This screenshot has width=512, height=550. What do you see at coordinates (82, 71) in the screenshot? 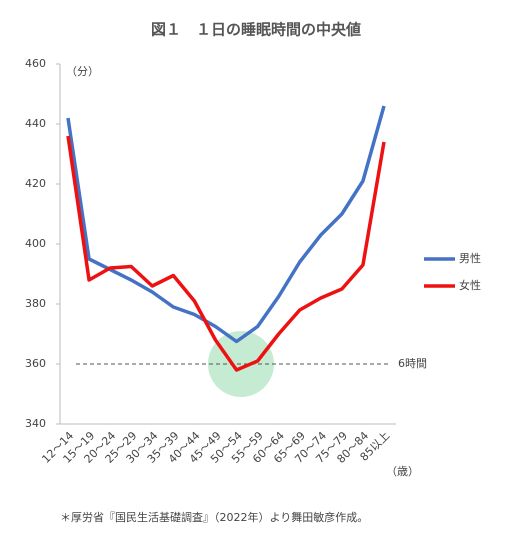
I see `y-unit: （分）` at bounding box center [82, 71].